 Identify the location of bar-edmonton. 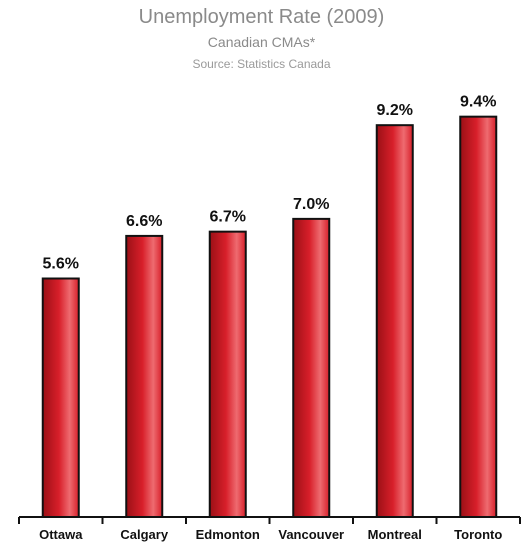
(227, 374).